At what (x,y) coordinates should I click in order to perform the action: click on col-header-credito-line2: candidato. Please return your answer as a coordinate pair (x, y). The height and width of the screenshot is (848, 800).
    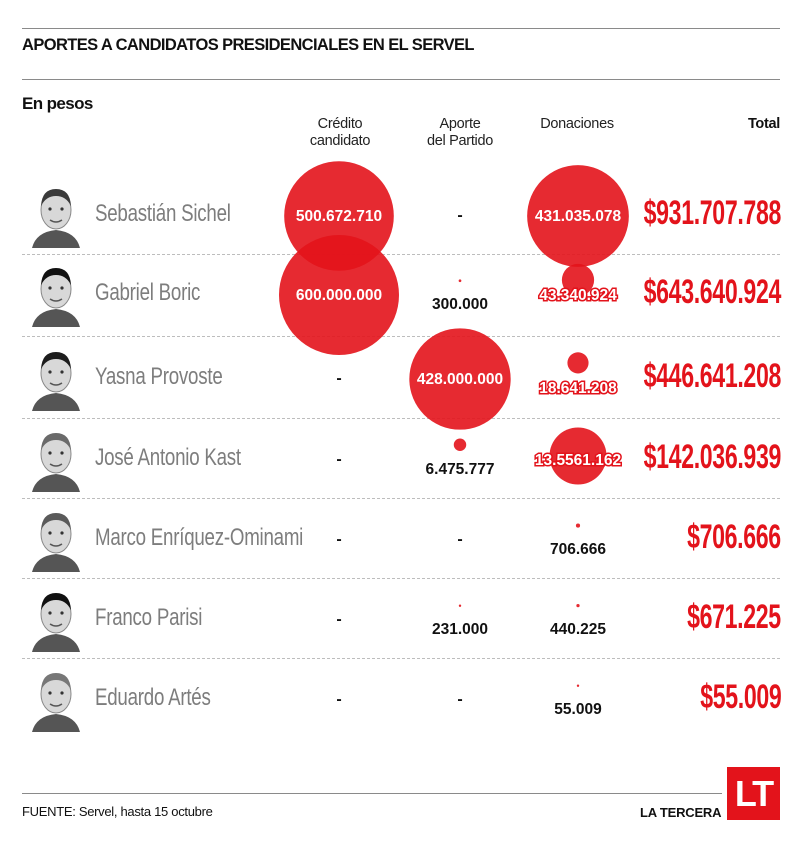
    Looking at the image, I should click on (340, 141).